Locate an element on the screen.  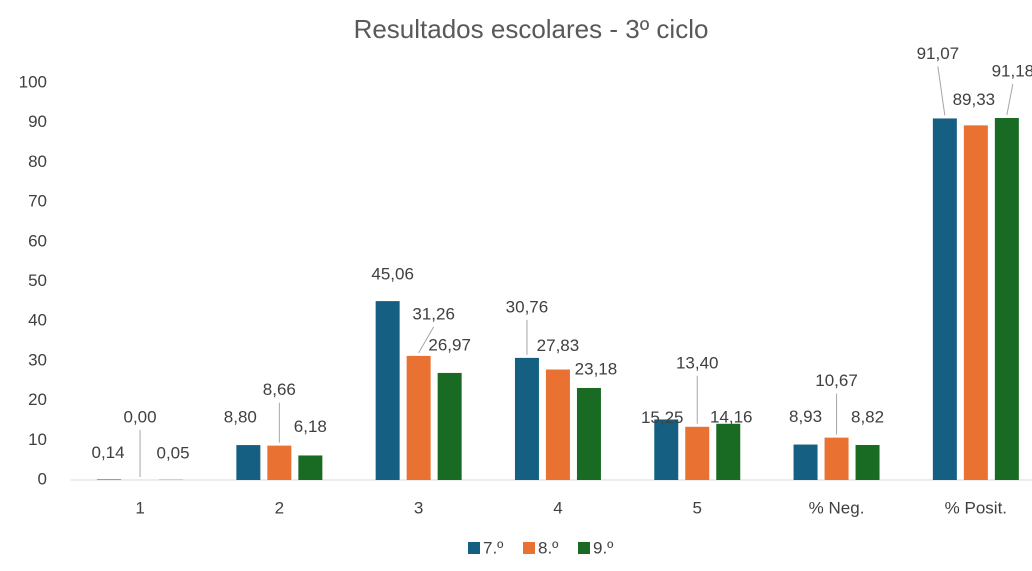
x-tick-label: 1 is located at coordinates (139, 507).